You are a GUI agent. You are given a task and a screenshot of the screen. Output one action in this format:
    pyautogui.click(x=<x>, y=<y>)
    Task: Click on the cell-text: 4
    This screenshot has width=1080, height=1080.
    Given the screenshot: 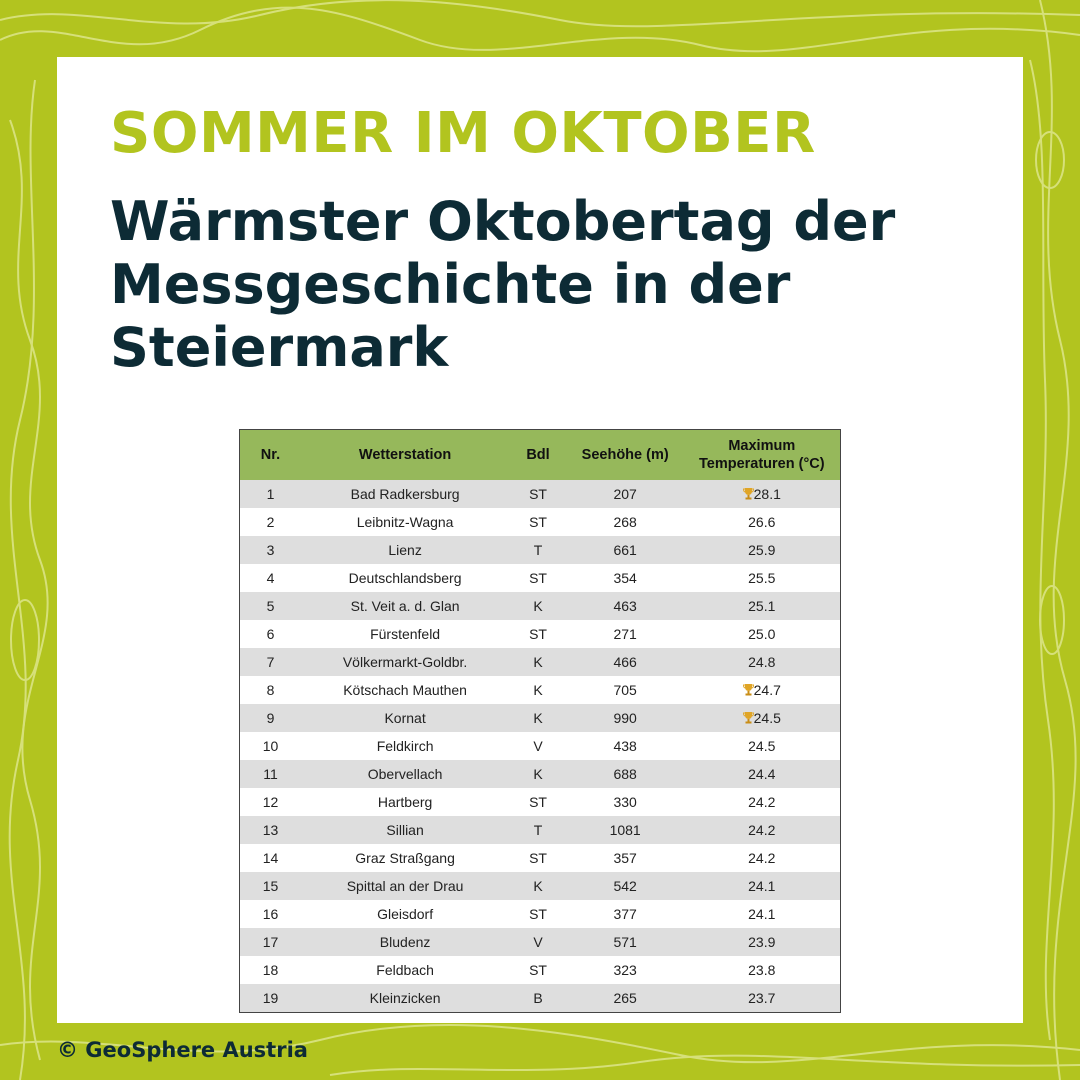 What is the action you would take?
    pyautogui.click(x=270, y=578)
    